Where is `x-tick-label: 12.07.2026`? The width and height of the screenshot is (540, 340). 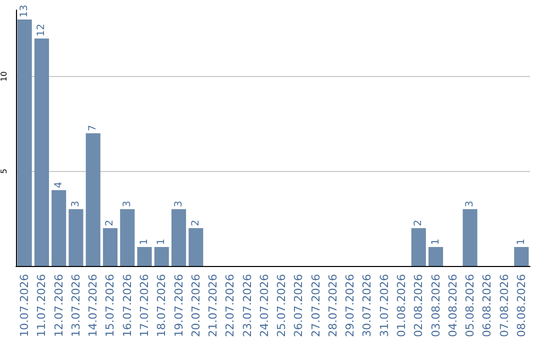
x-tick-label: 12.07.2026 is located at coordinates (59, 306).